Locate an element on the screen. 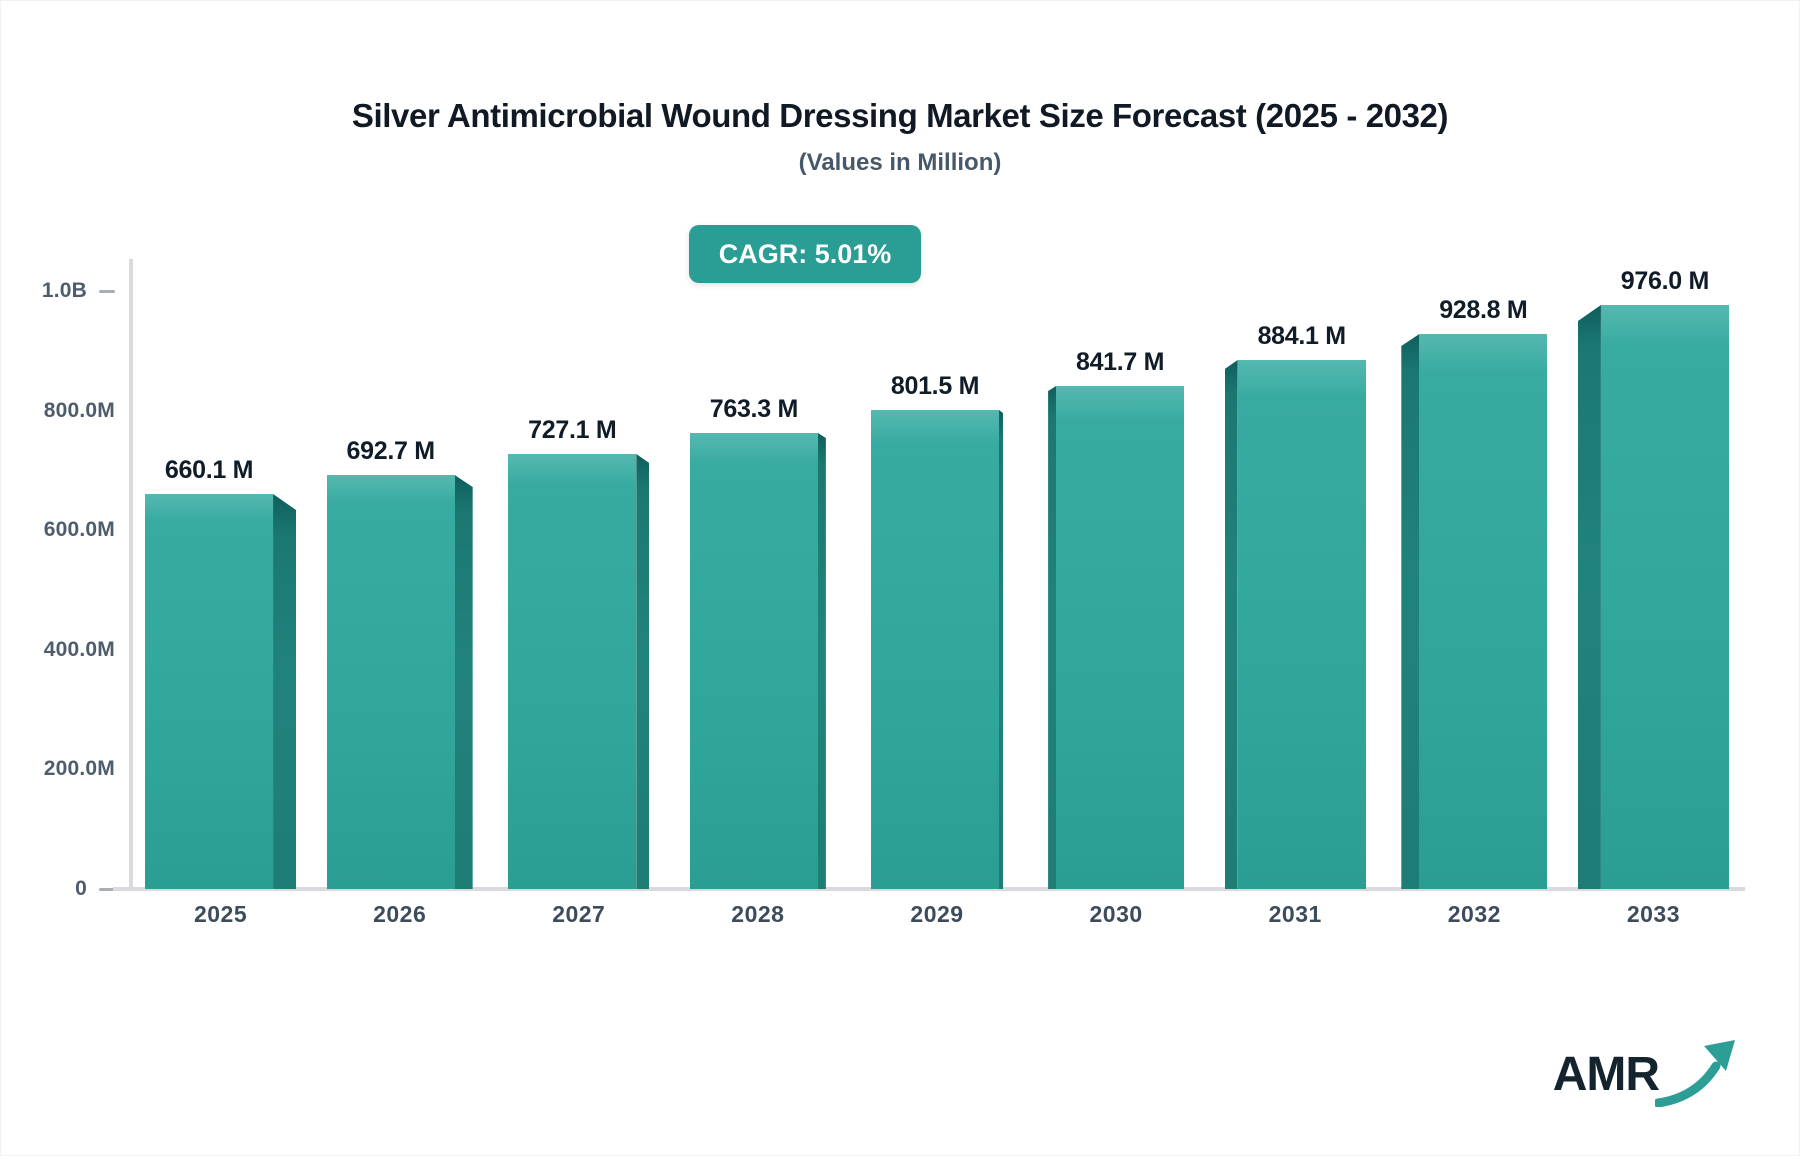  bar-2031: 884.1 M is located at coordinates (1295, 605).